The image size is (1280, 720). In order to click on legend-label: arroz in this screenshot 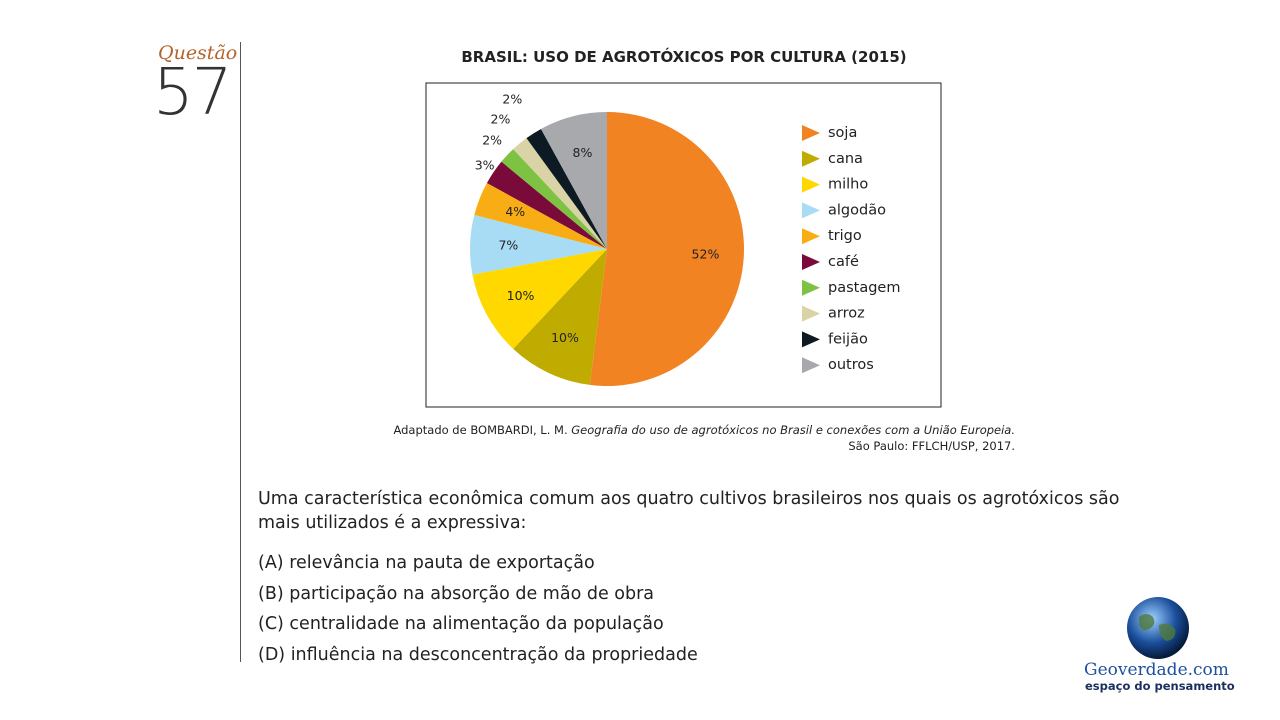, I will do `click(846, 314)`.